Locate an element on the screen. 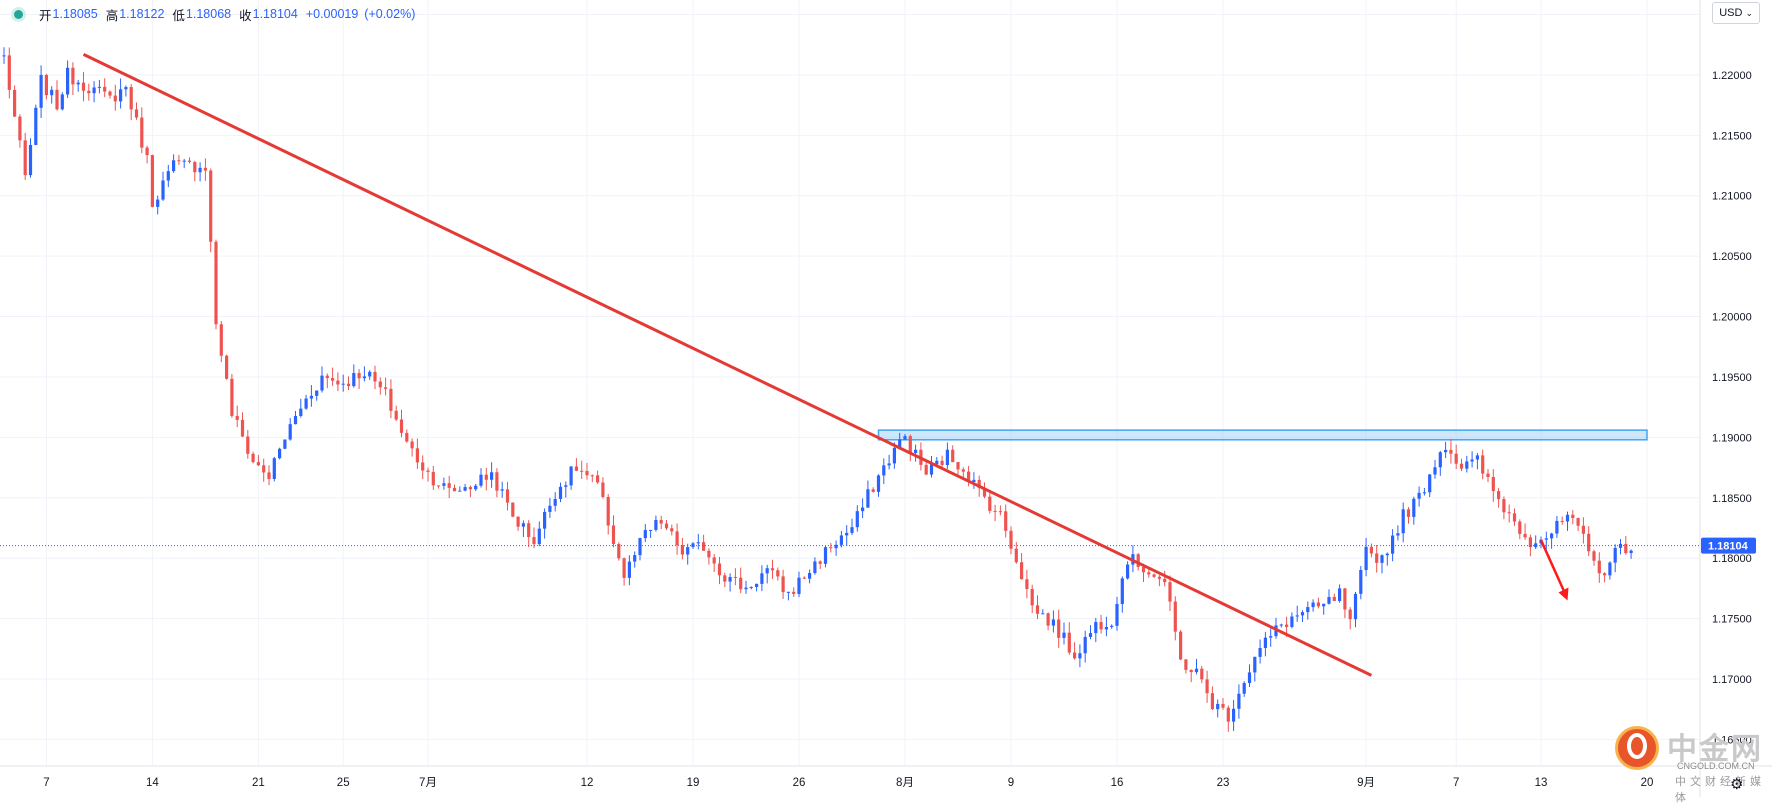 The width and height of the screenshot is (1772, 805). logo-icon is located at coordinates (1637, 748).